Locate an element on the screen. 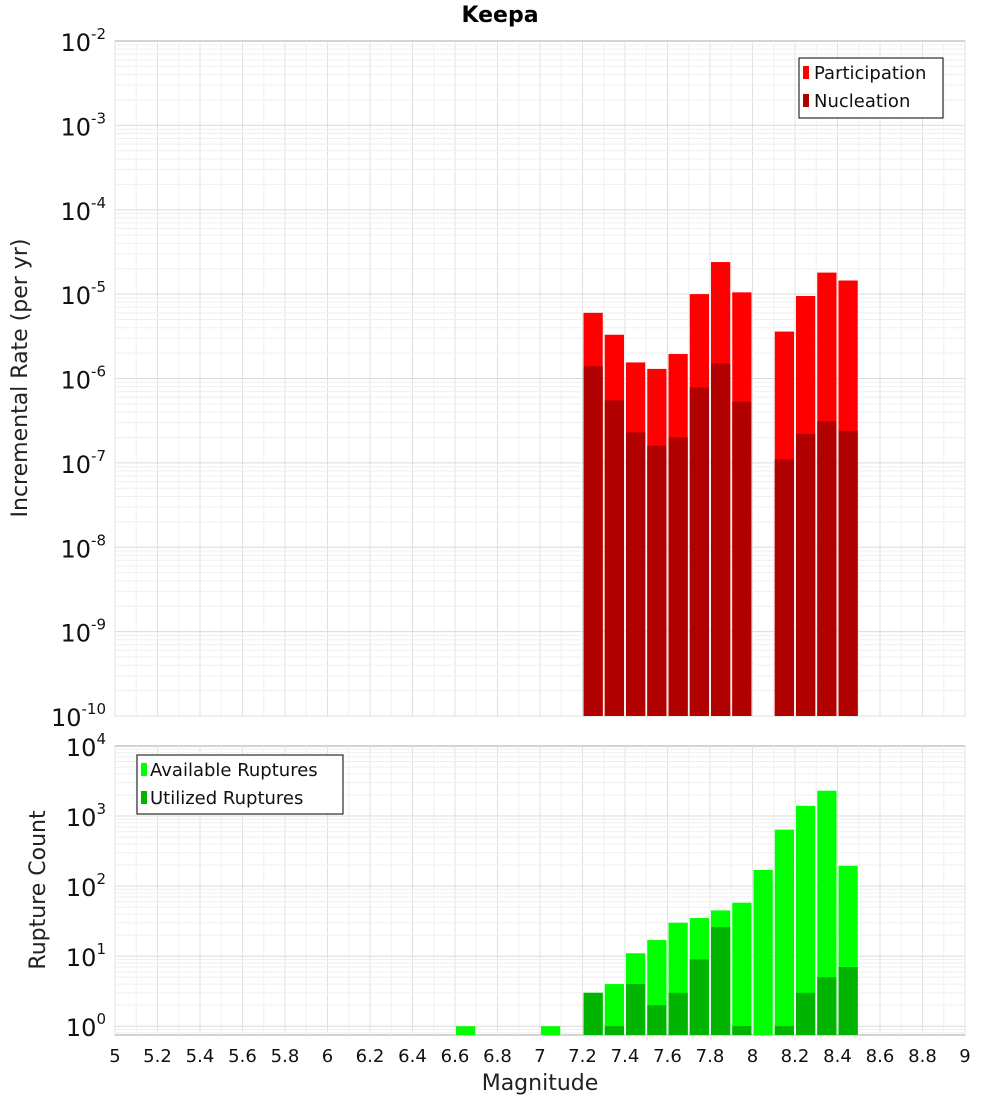 This screenshot has height=1100, width=1000. x-tick-label: 6.6 is located at coordinates (455, 1056).